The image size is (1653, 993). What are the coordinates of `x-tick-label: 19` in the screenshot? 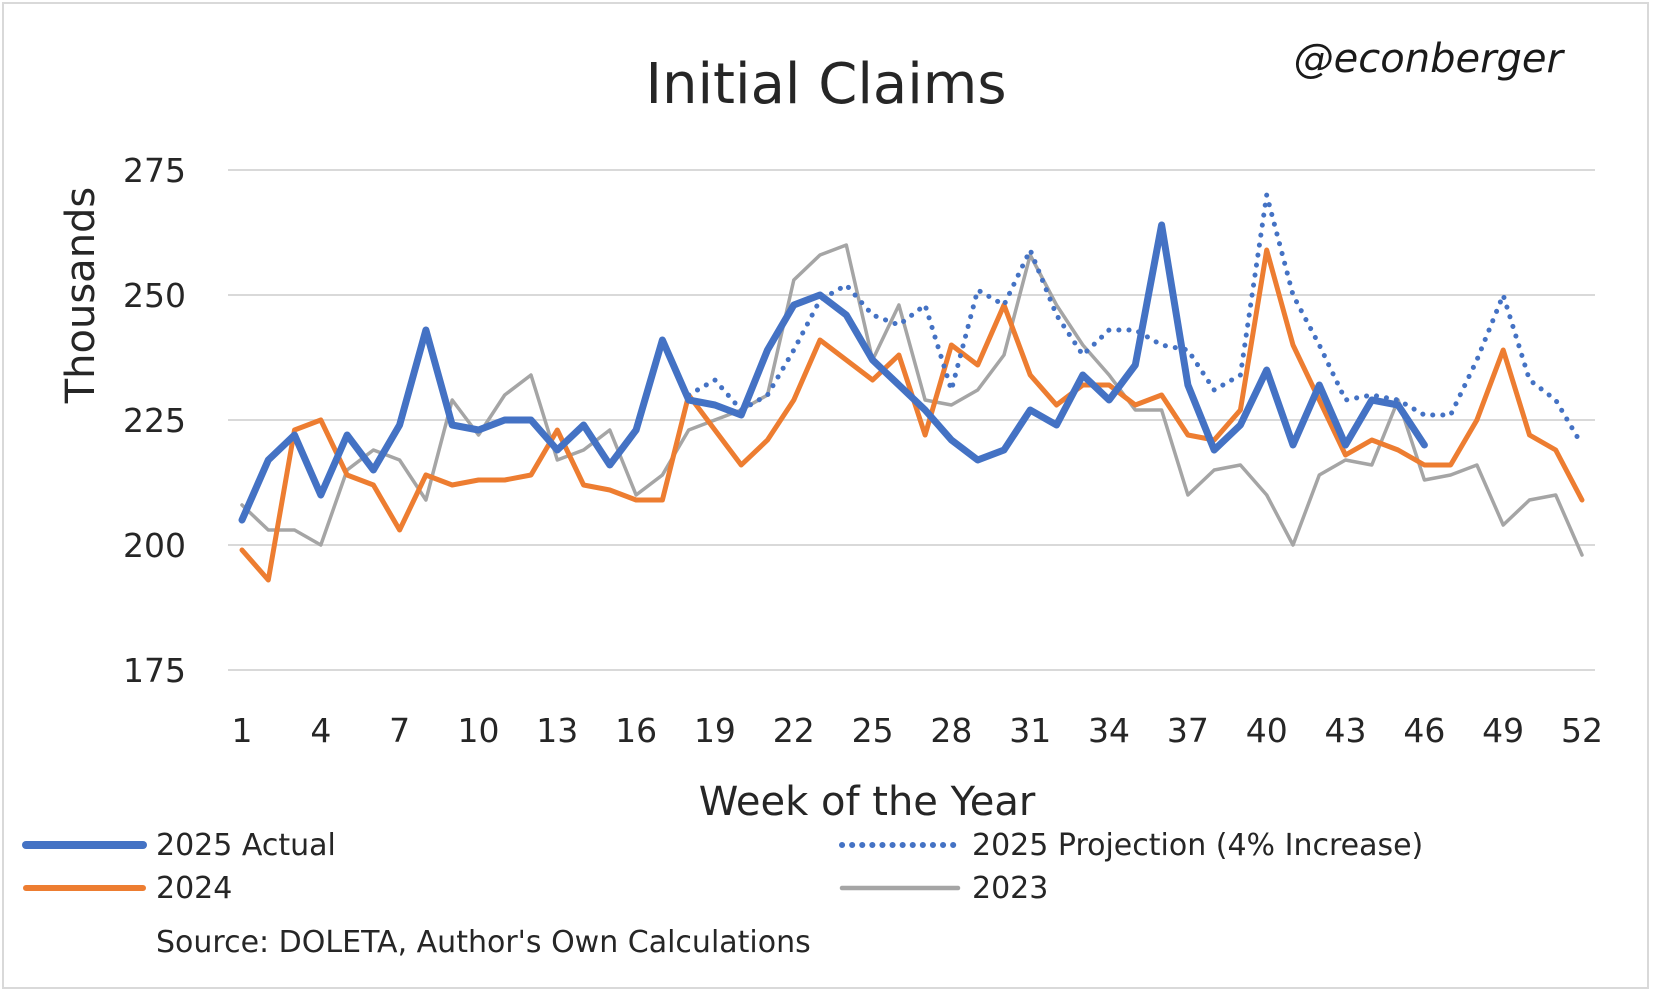 It's located at (715, 730).